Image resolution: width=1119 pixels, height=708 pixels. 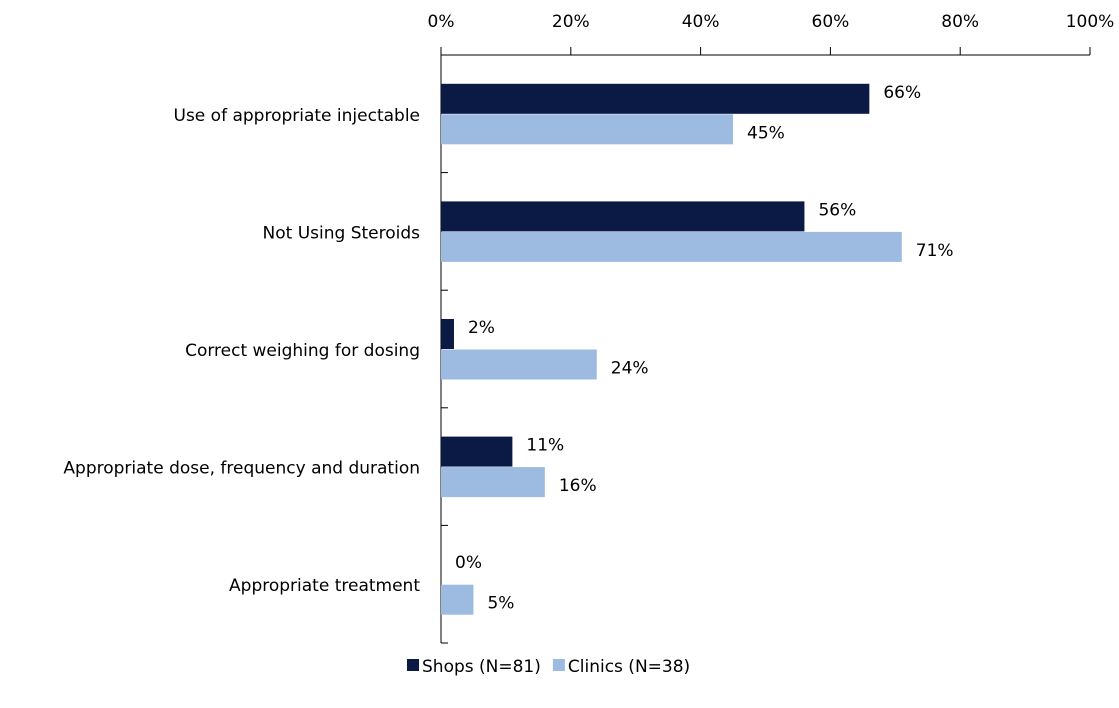 I want to click on x-tick-label: 0%, so click(x=441, y=22).